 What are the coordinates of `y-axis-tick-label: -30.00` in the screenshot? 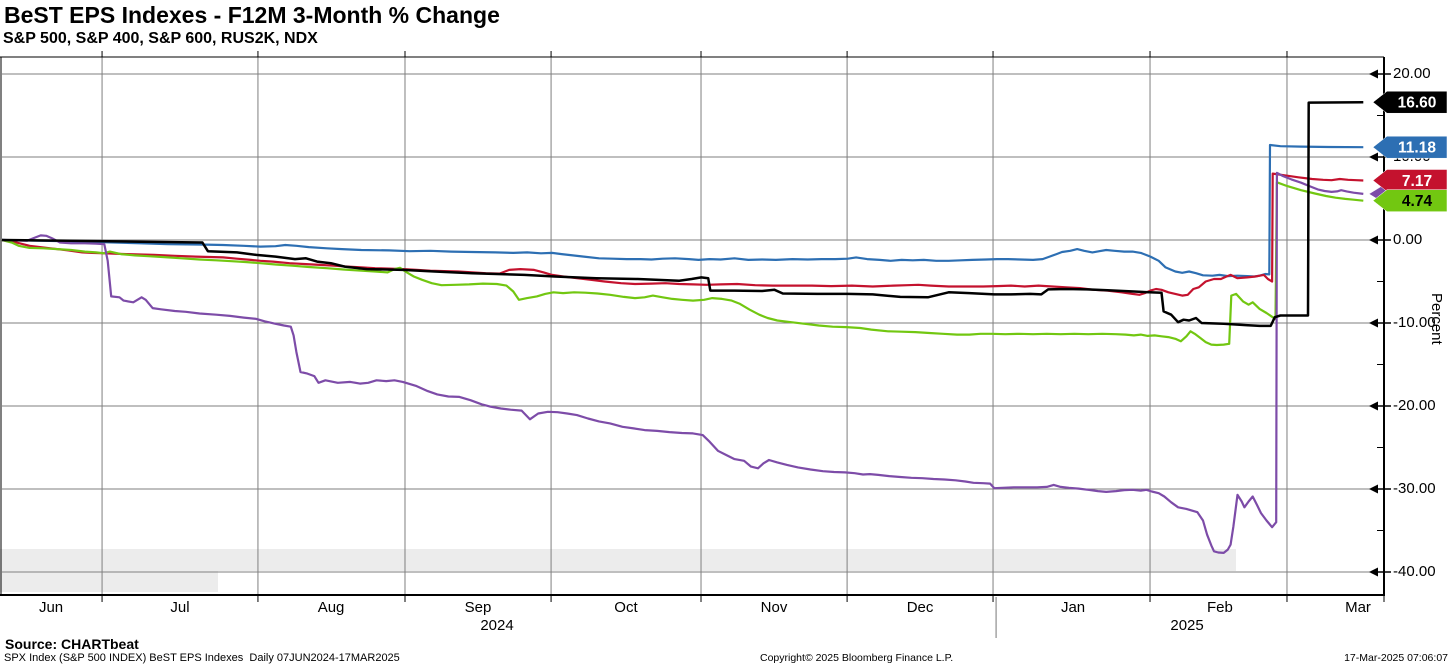 It's located at (1414, 488).